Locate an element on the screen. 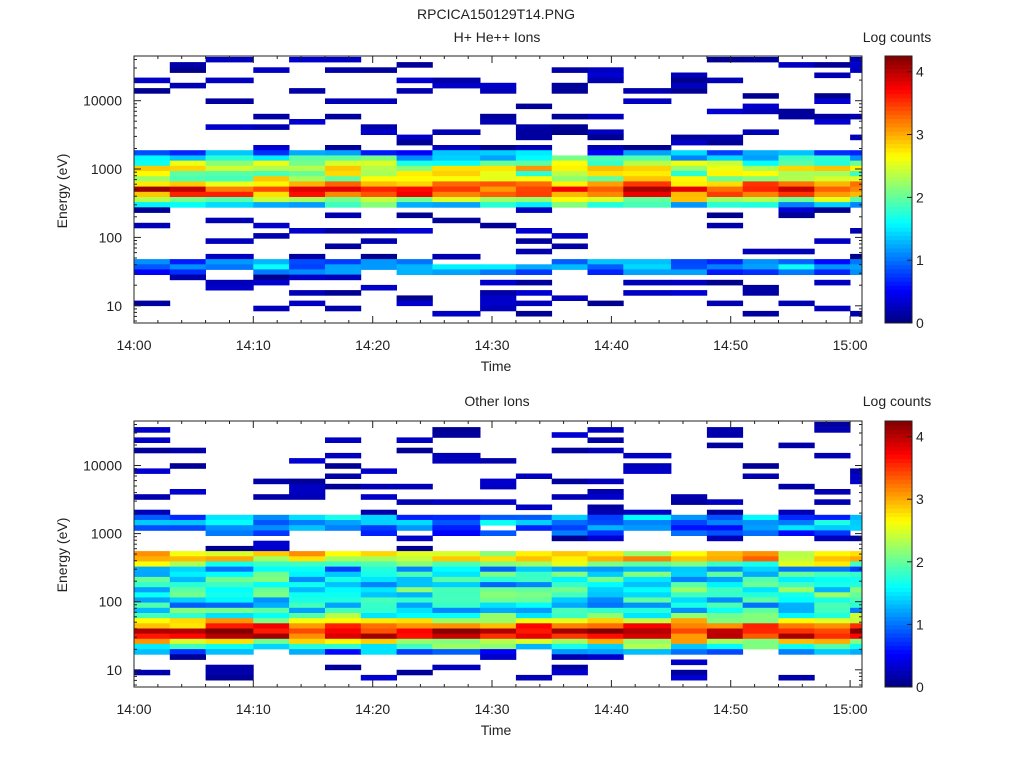 The width and height of the screenshot is (1024, 768). panel-bottom-x-tick-label: 15:00 is located at coordinates (850, 709).